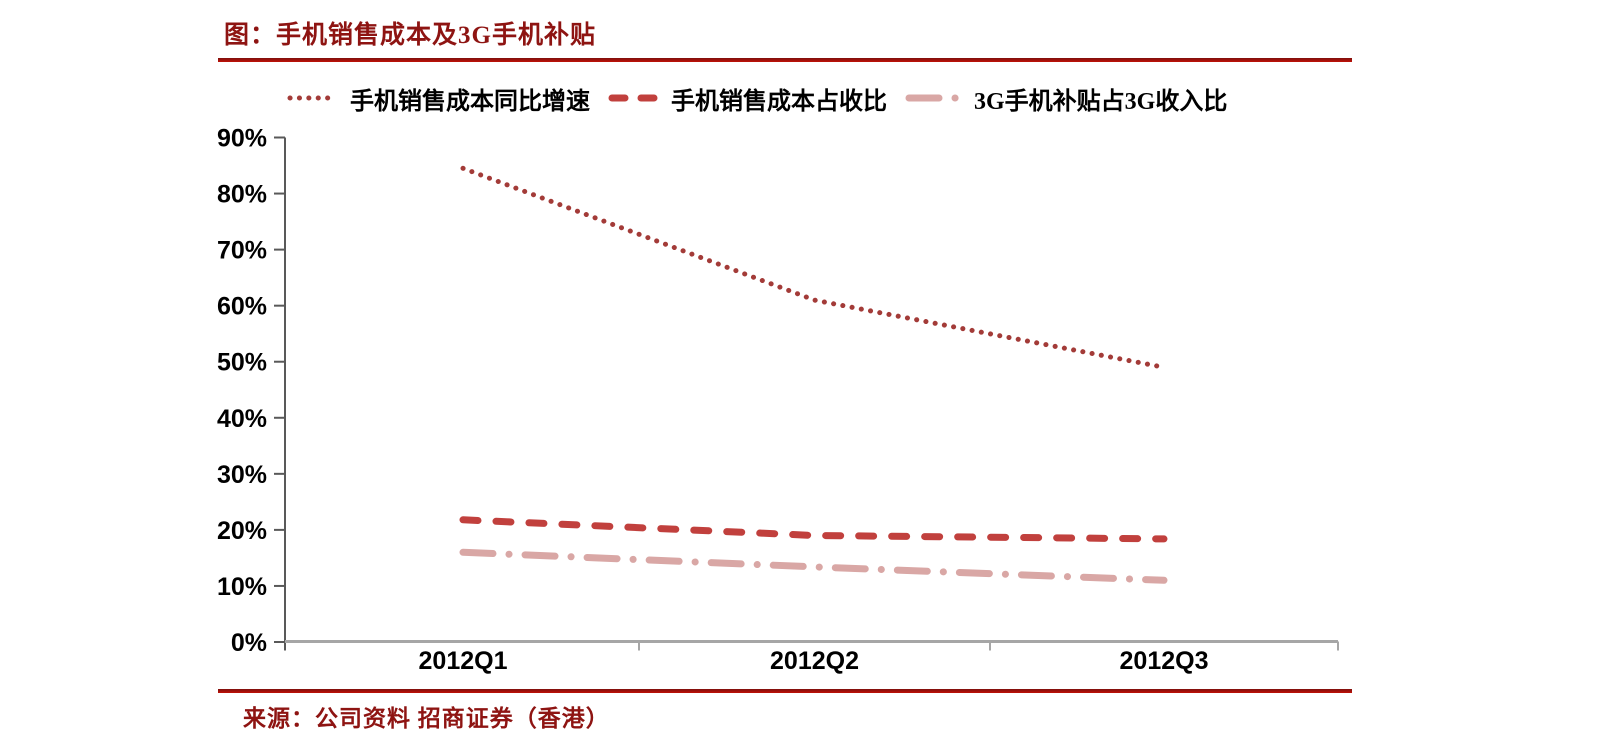 The width and height of the screenshot is (1599, 749). I want to click on y-tick-label: 80%, so click(242, 195).